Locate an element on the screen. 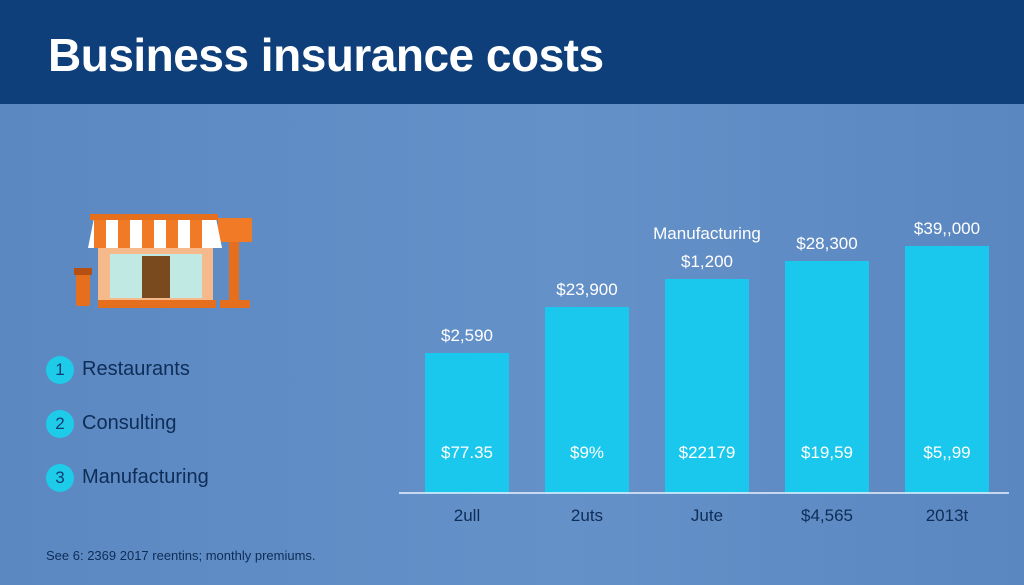 This screenshot has width=1024, height=585. x-tick-label: 2ull is located at coordinates (467, 515).